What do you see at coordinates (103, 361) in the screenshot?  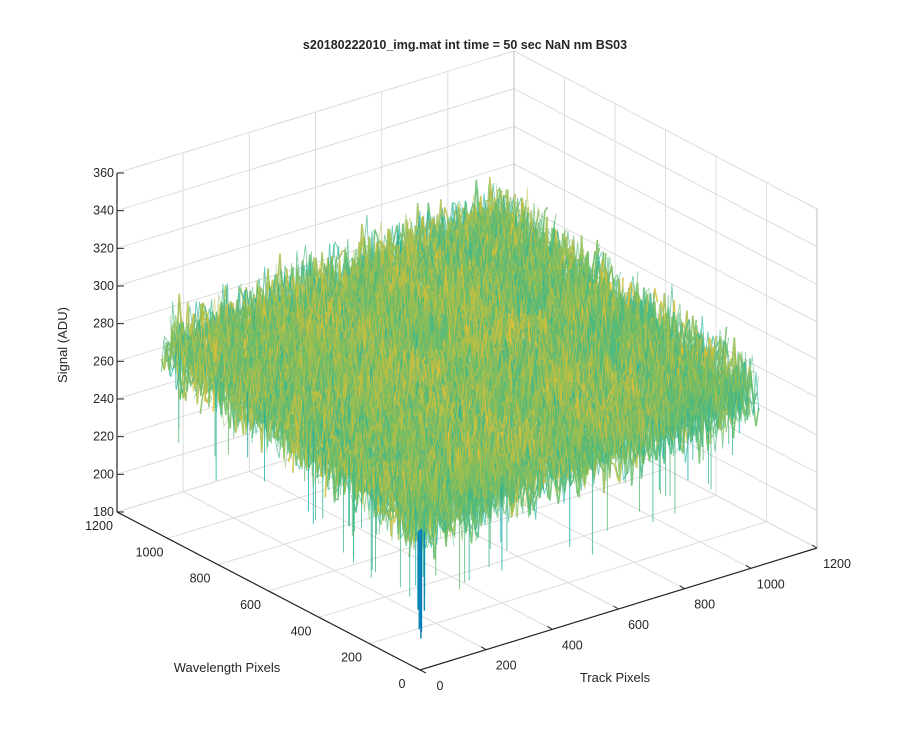 I see `z-tick-label: 260` at bounding box center [103, 361].